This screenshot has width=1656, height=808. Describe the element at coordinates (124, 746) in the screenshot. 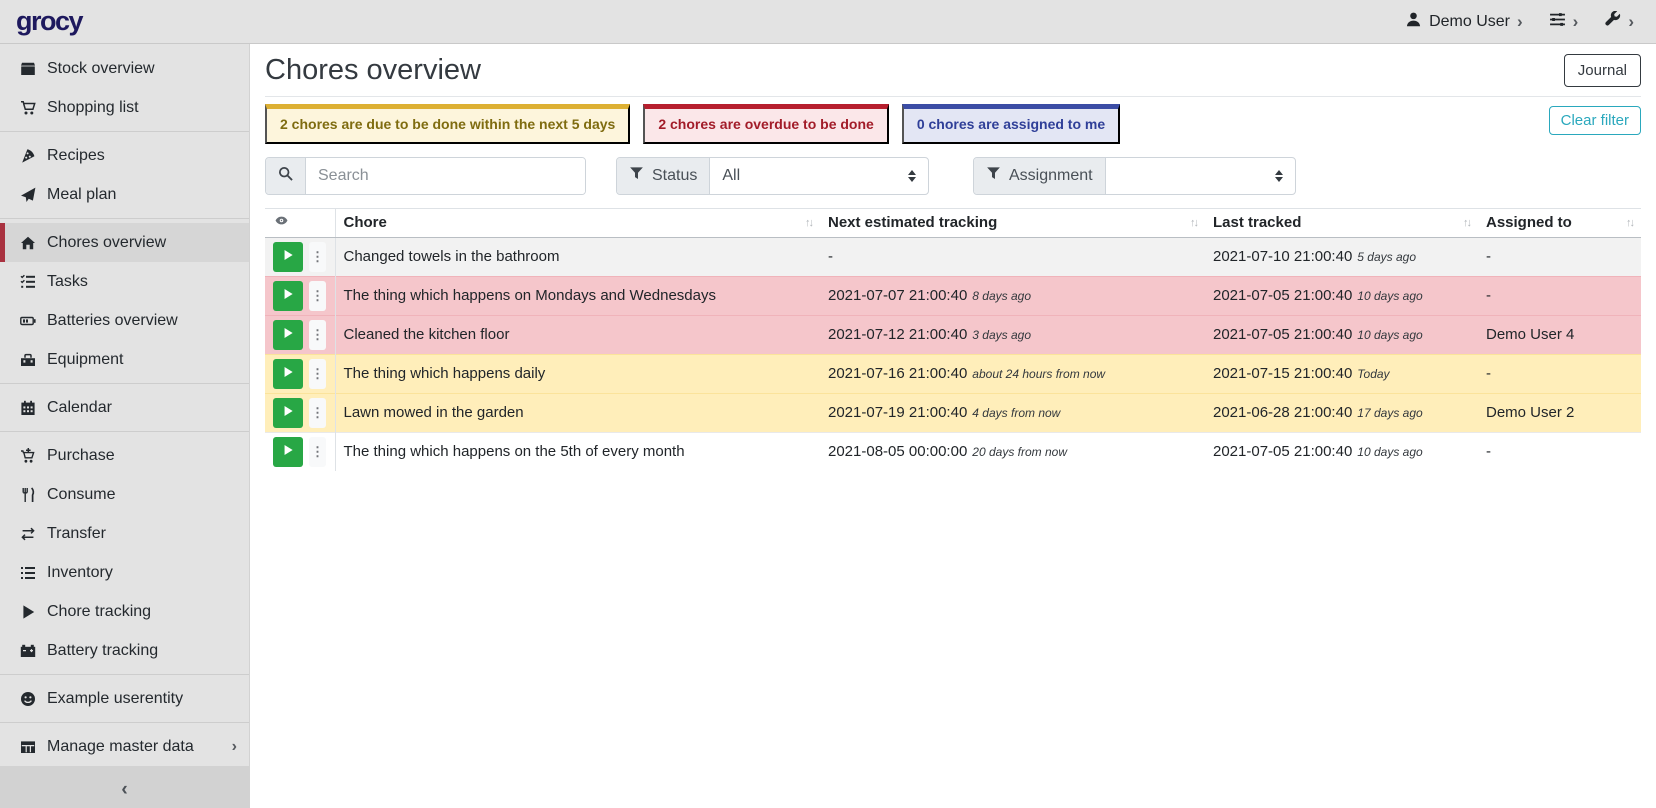

I see `sidebar-item-manage-master-data: Manage master data ›` at that location.